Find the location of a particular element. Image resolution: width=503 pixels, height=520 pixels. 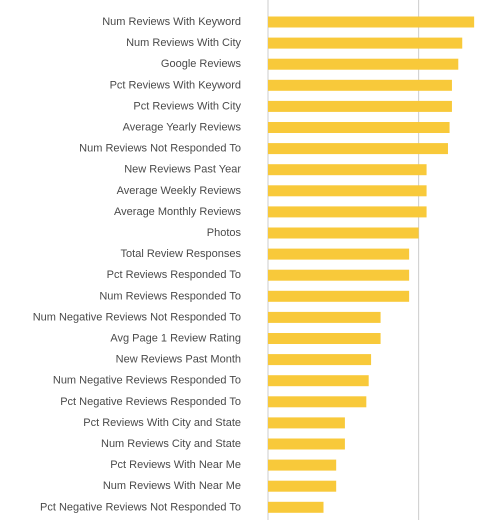

category-label: Pct Reviews With Near Me is located at coordinates (175, 465).